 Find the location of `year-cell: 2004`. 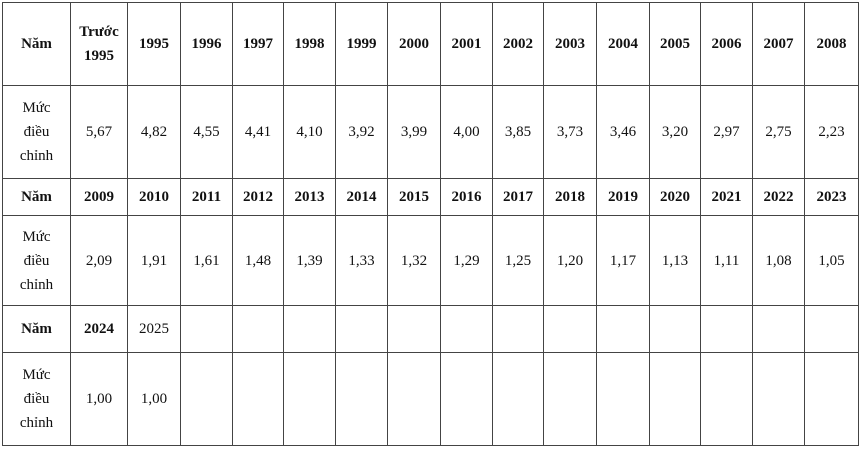

year-cell: 2004 is located at coordinates (623, 44).